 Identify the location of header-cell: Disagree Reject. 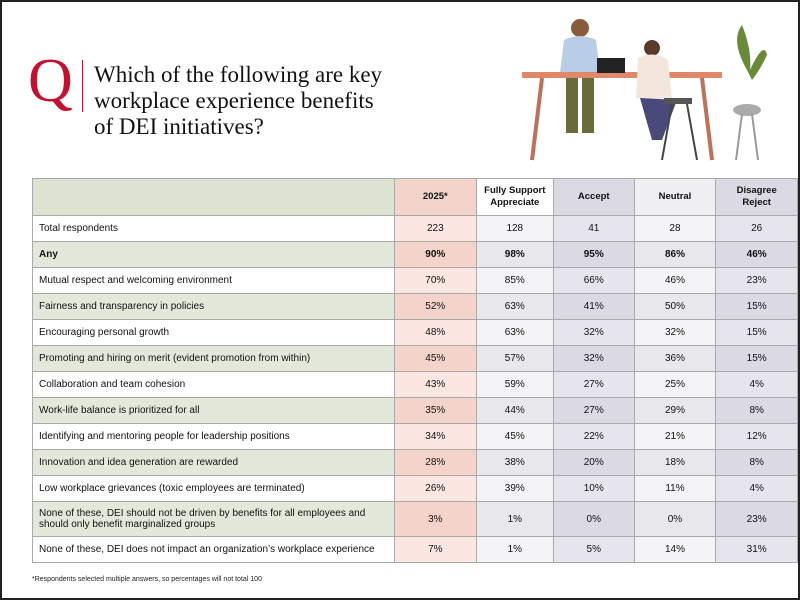
(756, 197).